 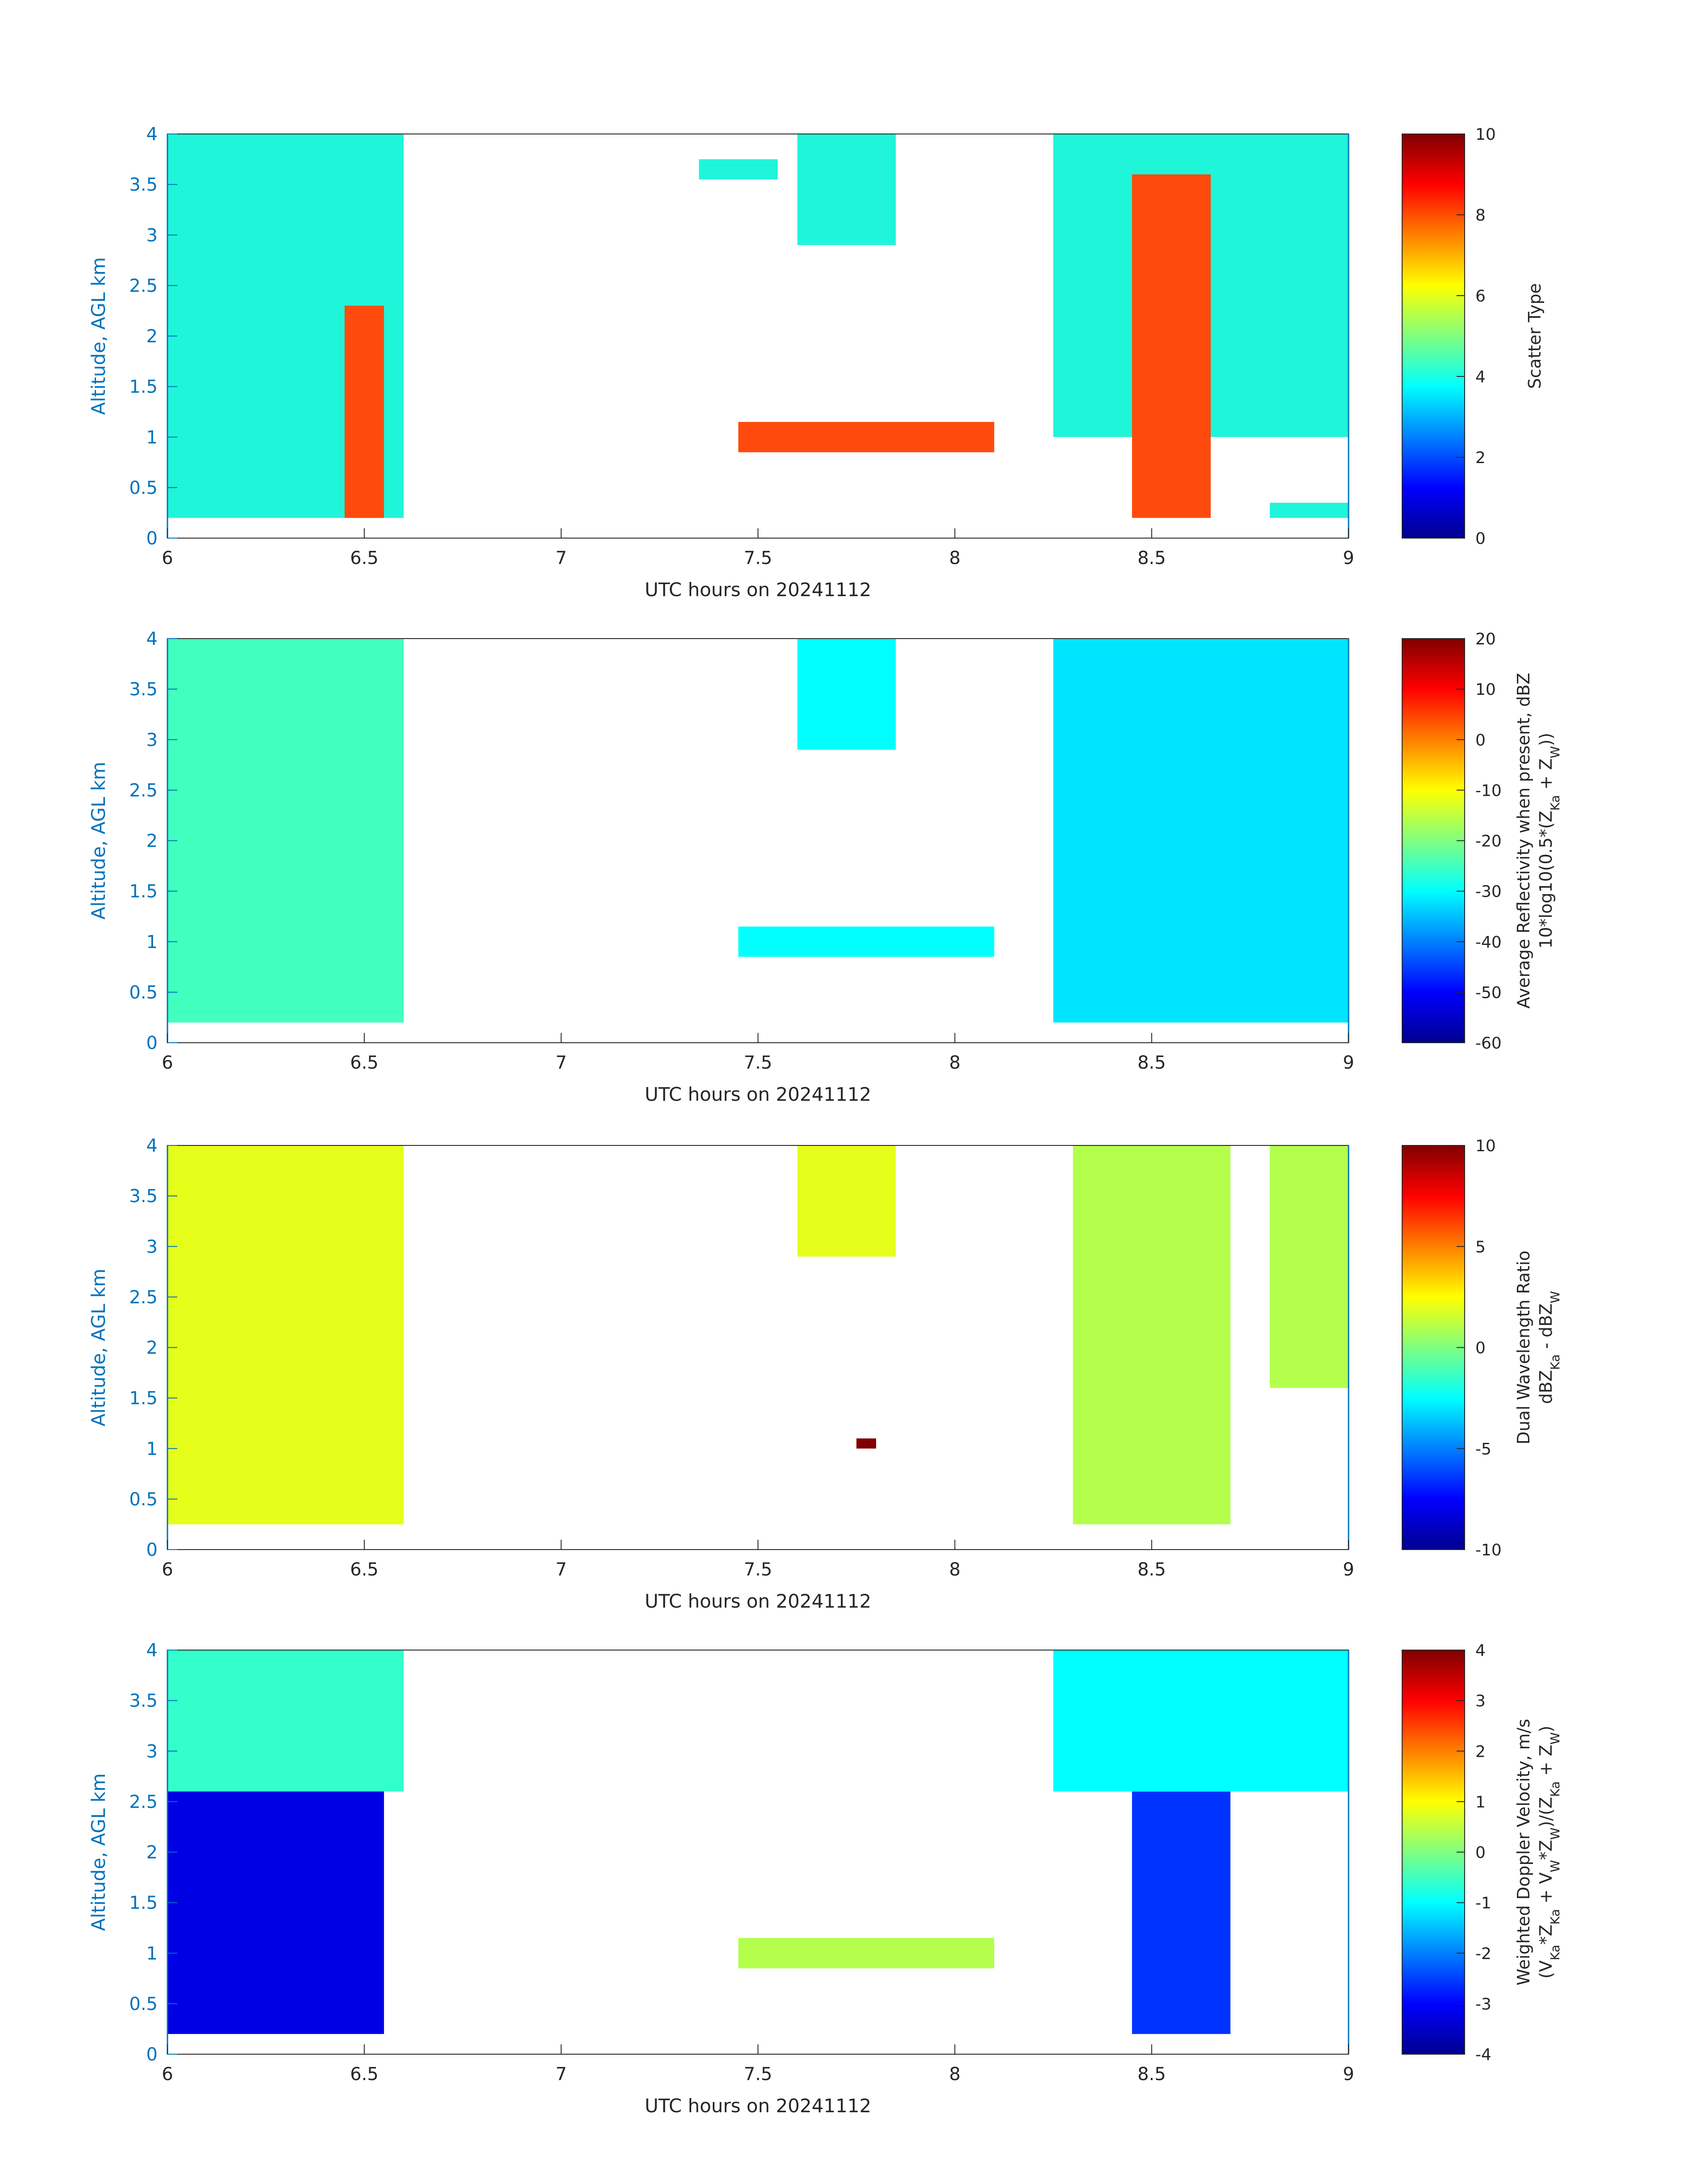 What do you see at coordinates (1485, 690) in the screenshot?
I see `colorbar-tick-label: 10` at bounding box center [1485, 690].